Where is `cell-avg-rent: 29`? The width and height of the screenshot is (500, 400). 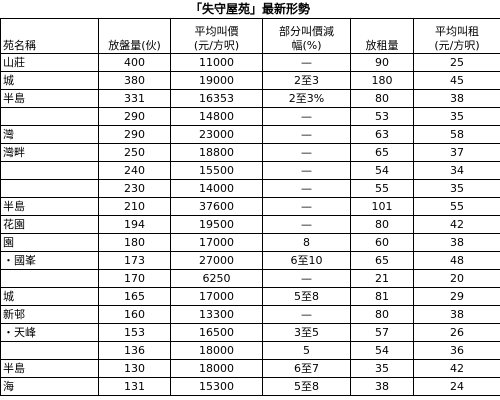
cell-avg-rent: 29 is located at coordinates (456, 296).